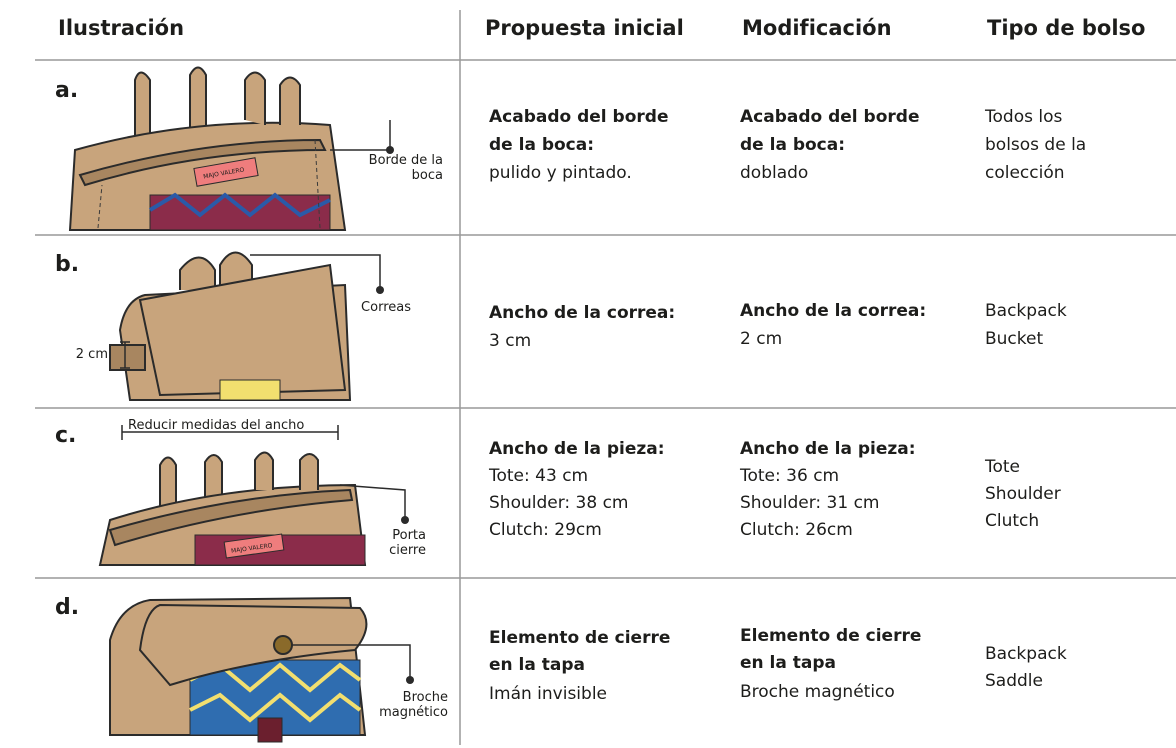 The height and width of the screenshot is (748, 1176). What do you see at coordinates (539, 476) in the screenshot?
I see `cell-text: Tote: 43 cm` at bounding box center [539, 476].